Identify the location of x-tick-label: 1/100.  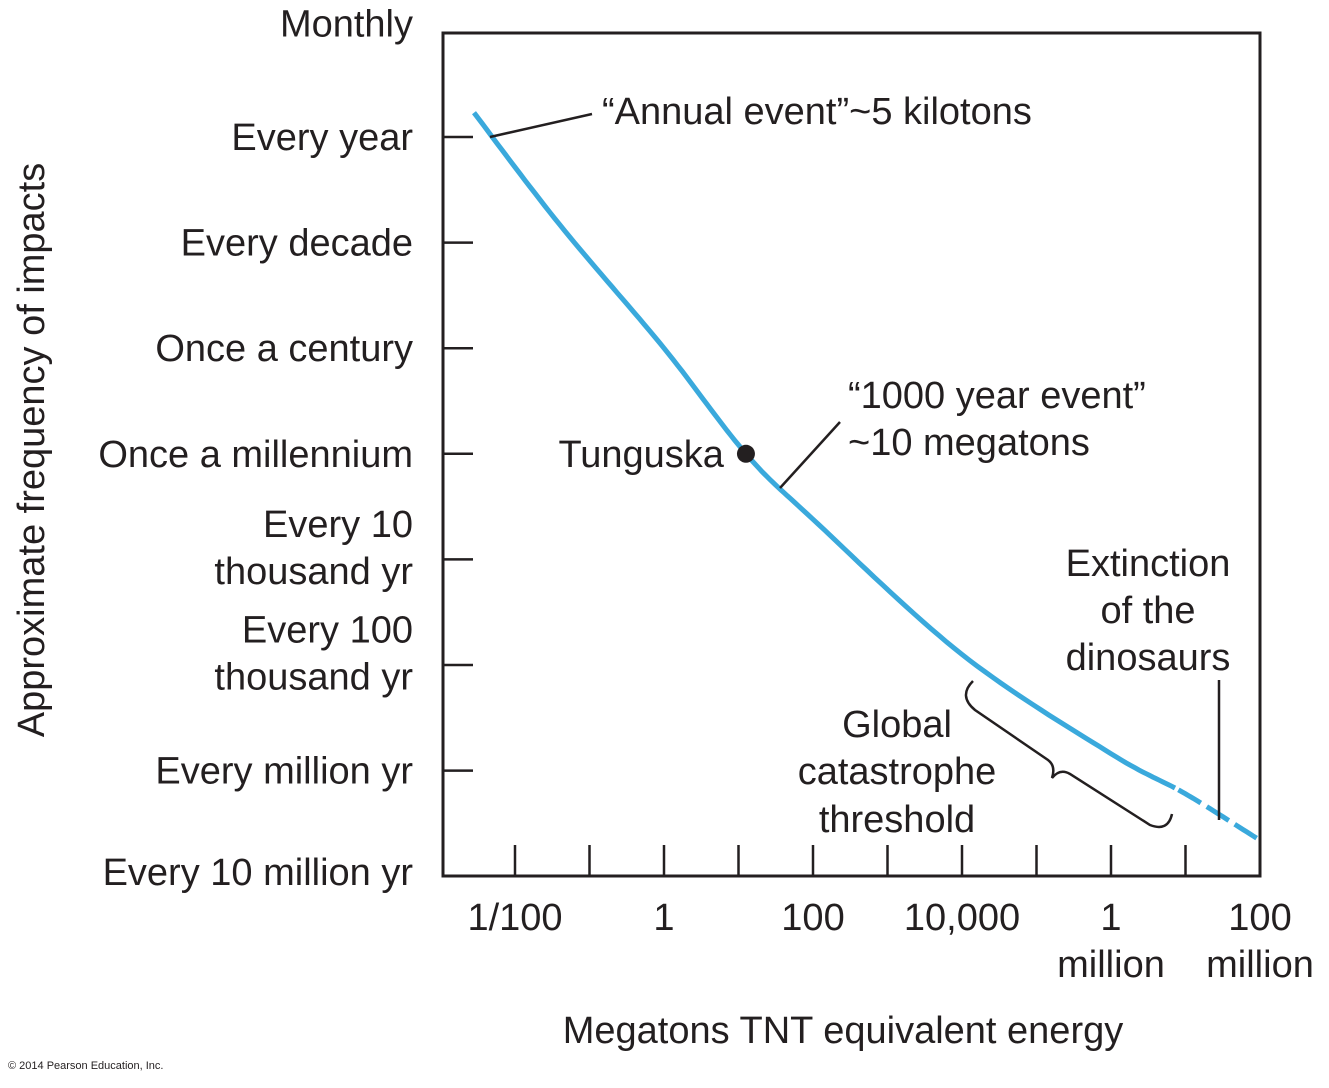
(514, 918).